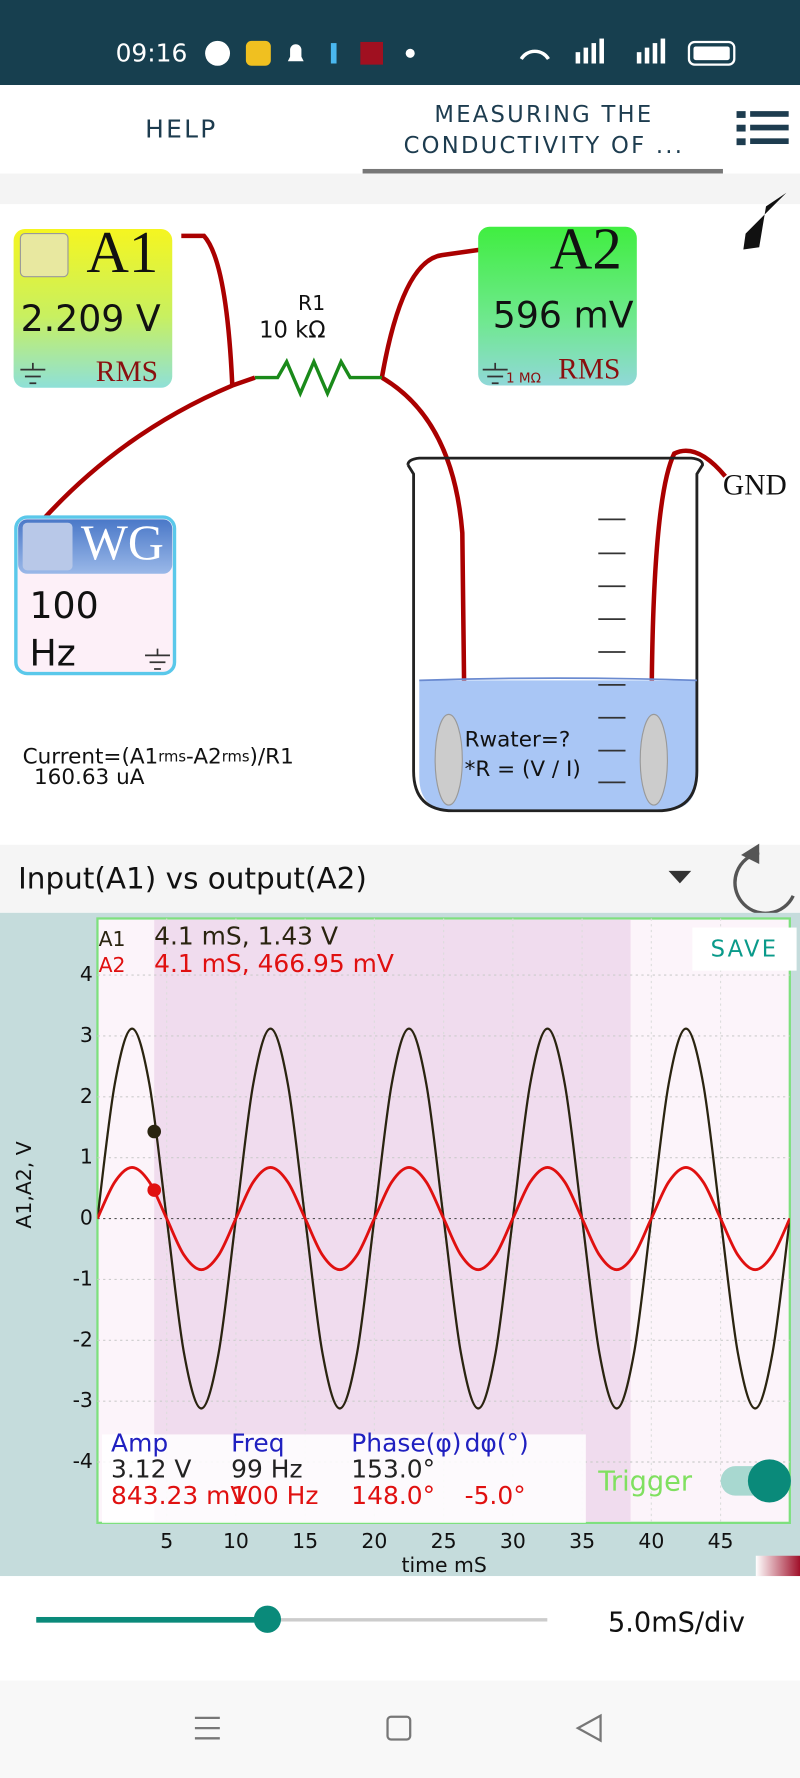 The image size is (800, 1778). Describe the element at coordinates (400, 1628) in the screenshot. I see `slider-bar` at that location.